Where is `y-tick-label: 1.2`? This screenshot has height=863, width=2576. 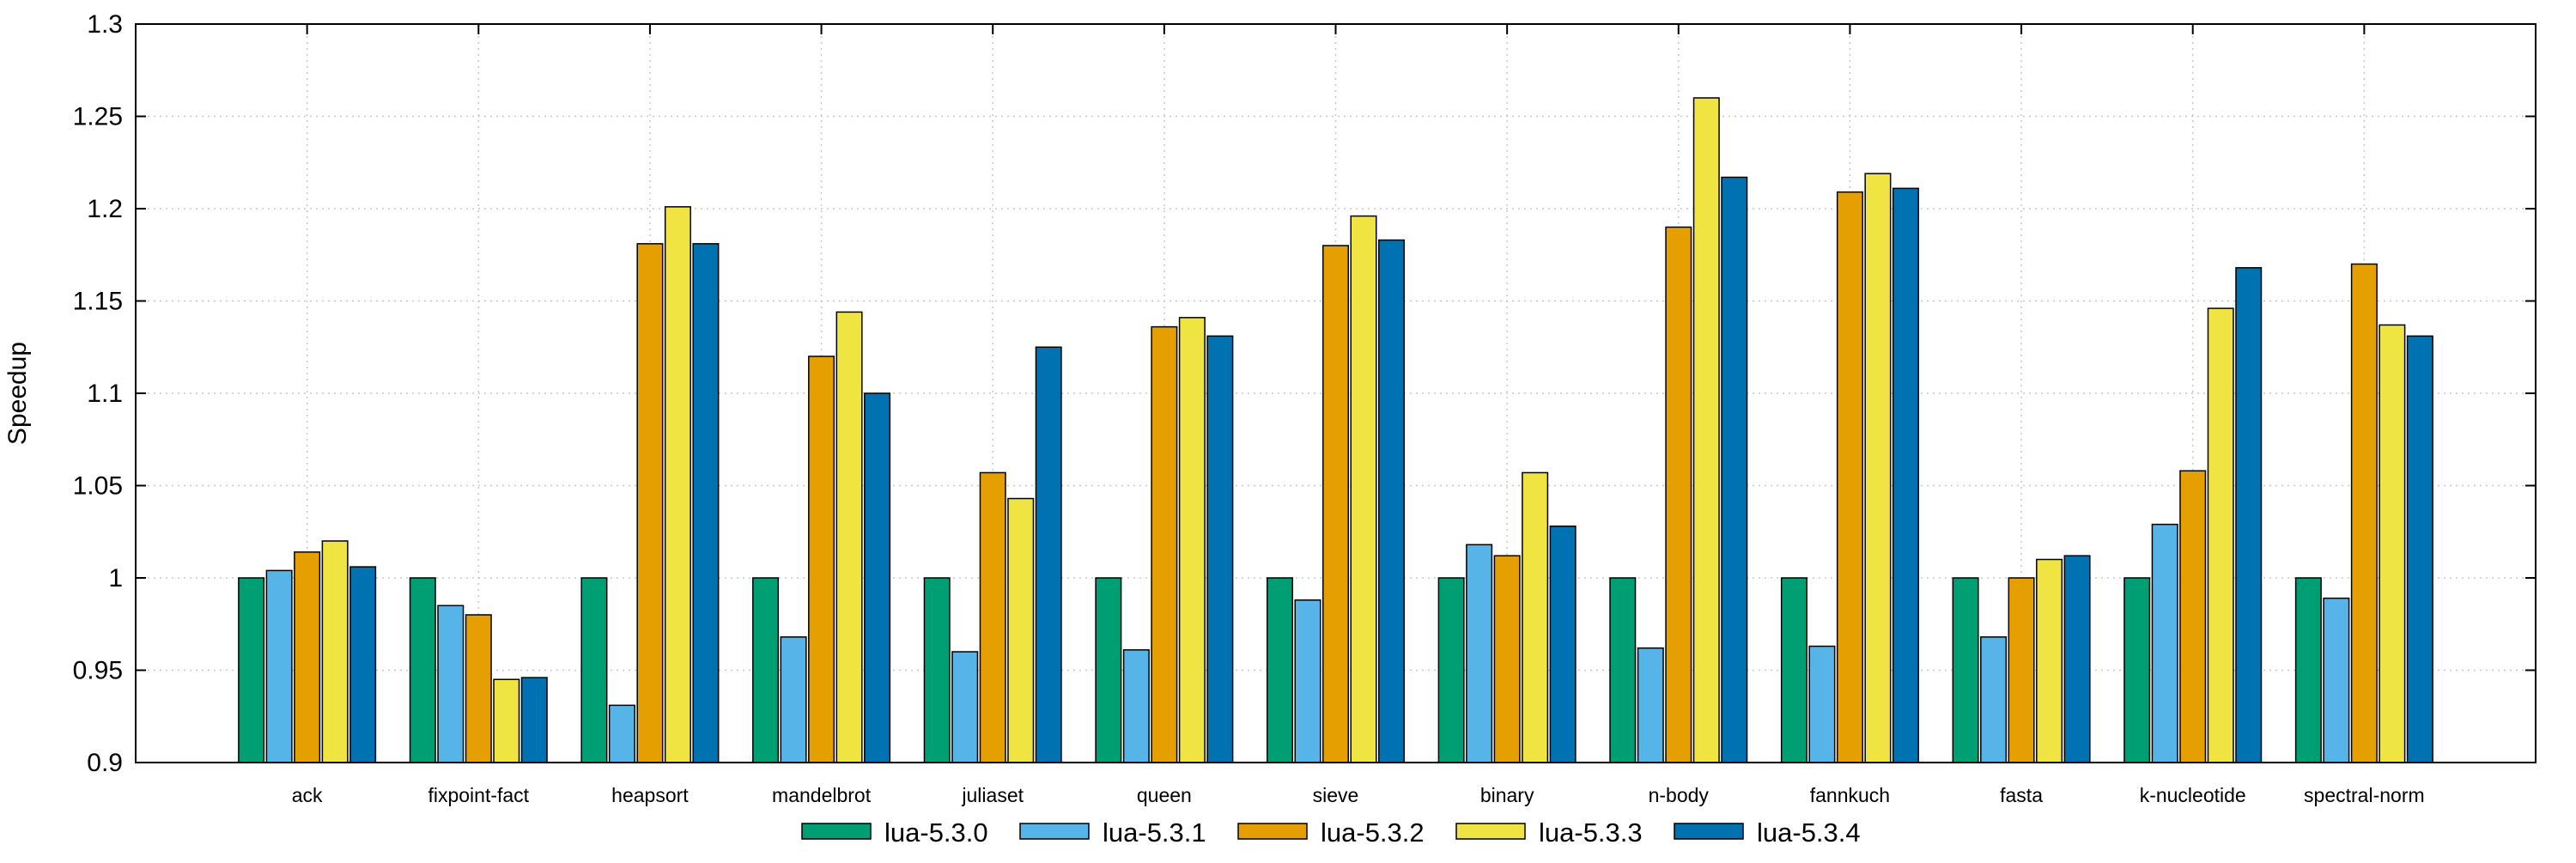
y-tick-label: 1.2 is located at coordinates (105, 209).